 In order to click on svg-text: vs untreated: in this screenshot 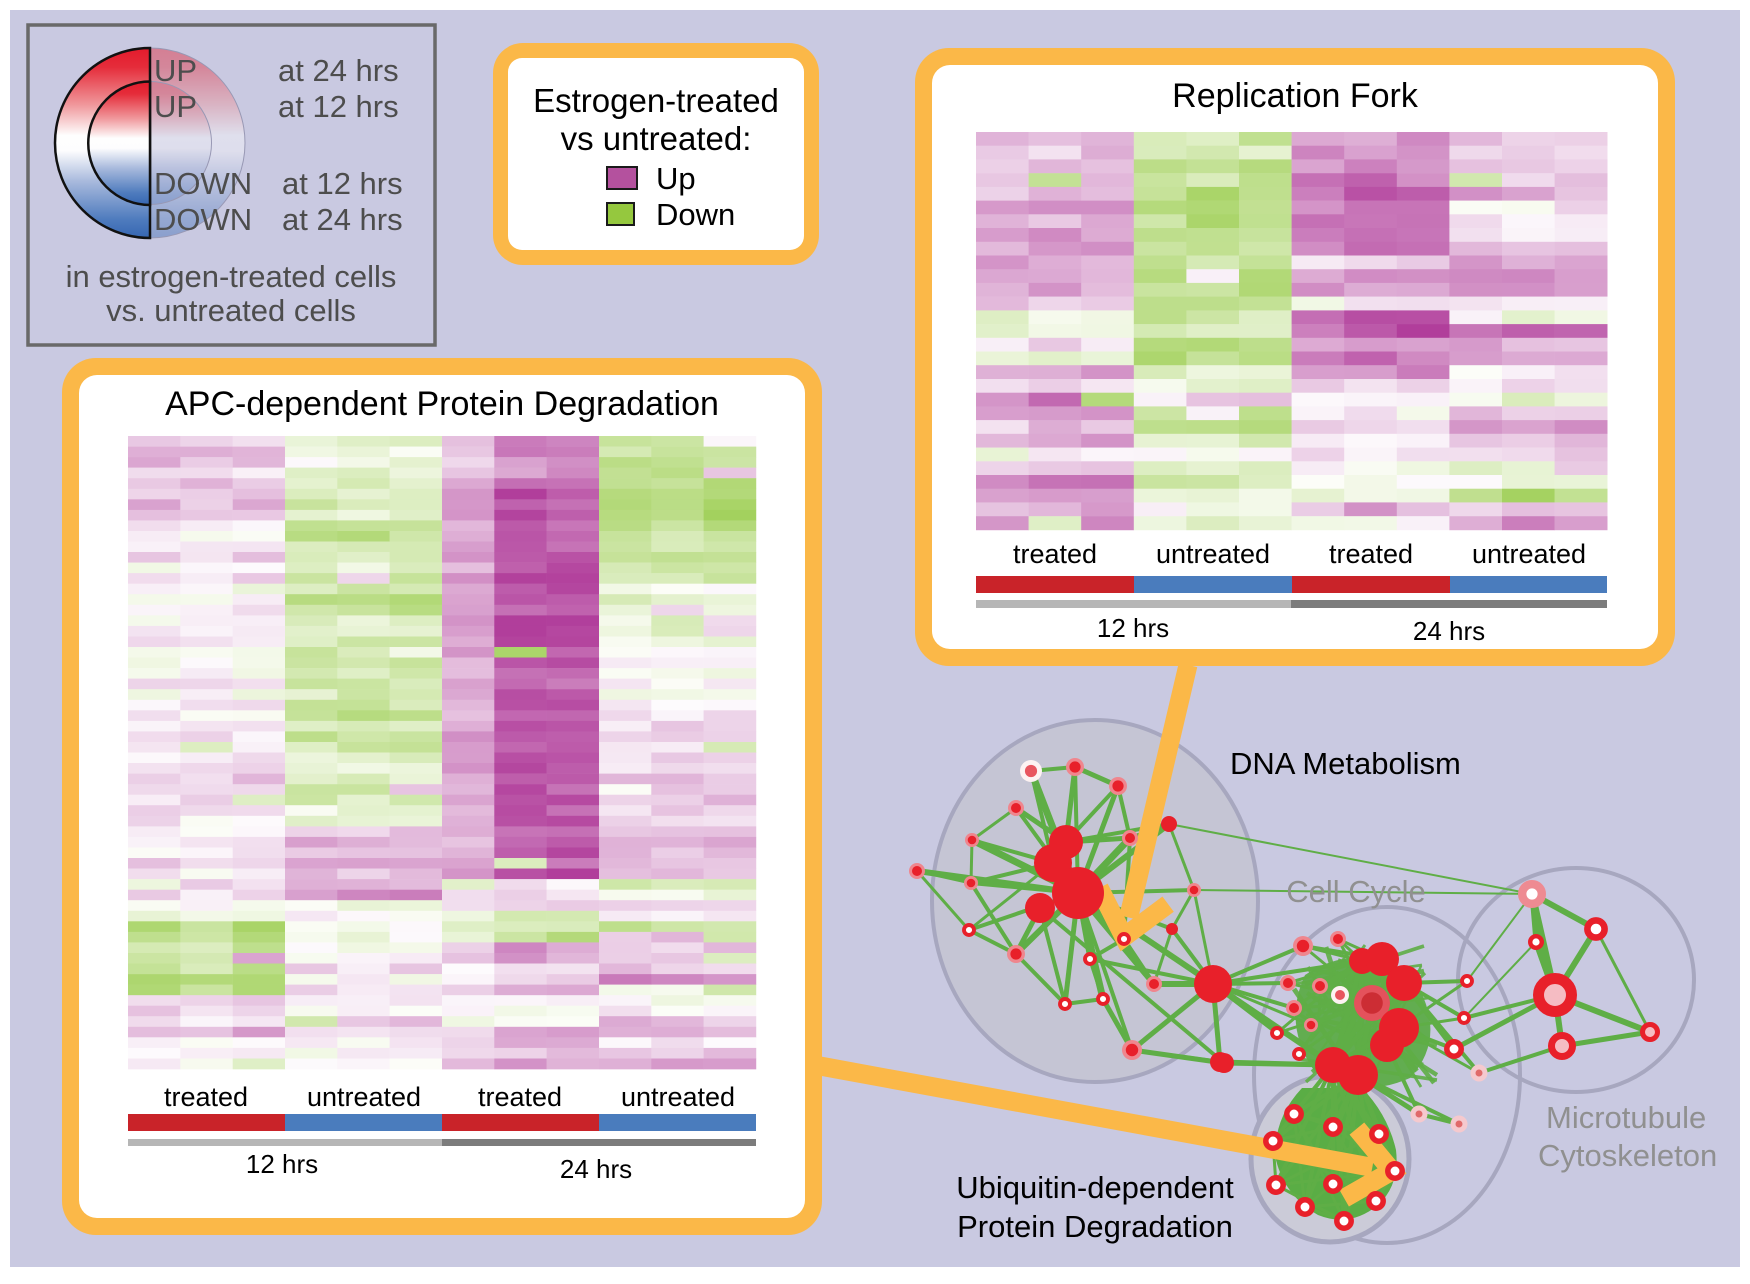, I will do `click(656, 138)`.